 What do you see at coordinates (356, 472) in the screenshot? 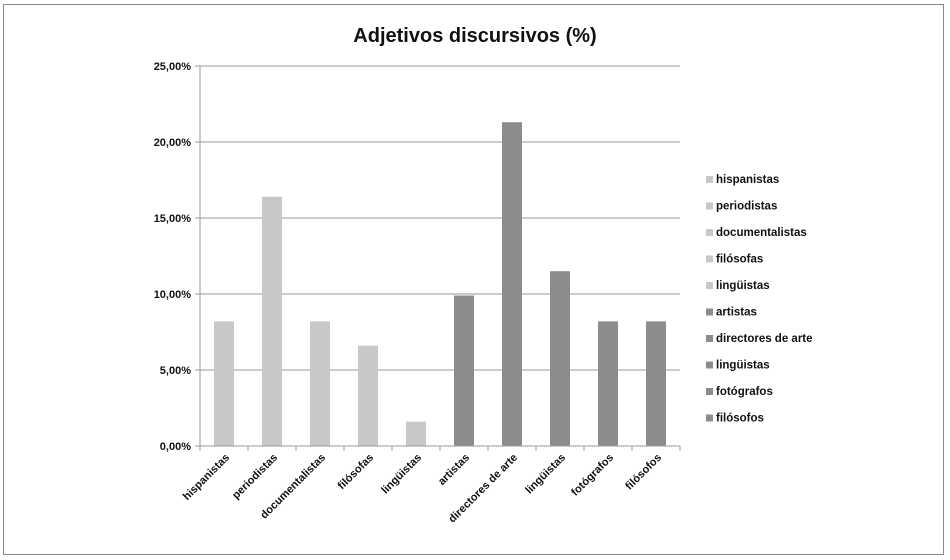
I see `x-tick-label: filósofas` at bounding box center [356, 472].